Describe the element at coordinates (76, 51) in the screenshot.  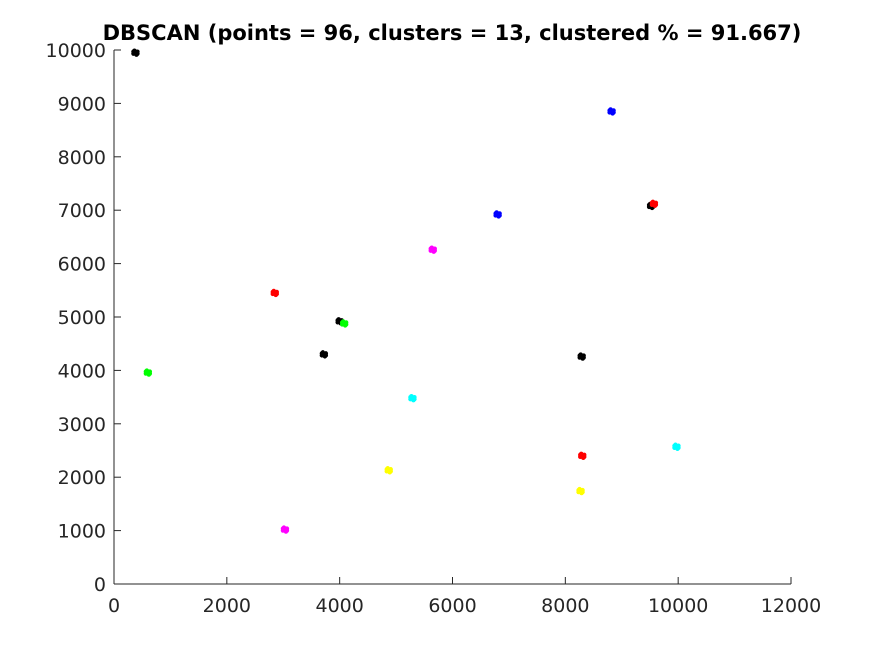
I see `y-tick-label: 10000` at that location.